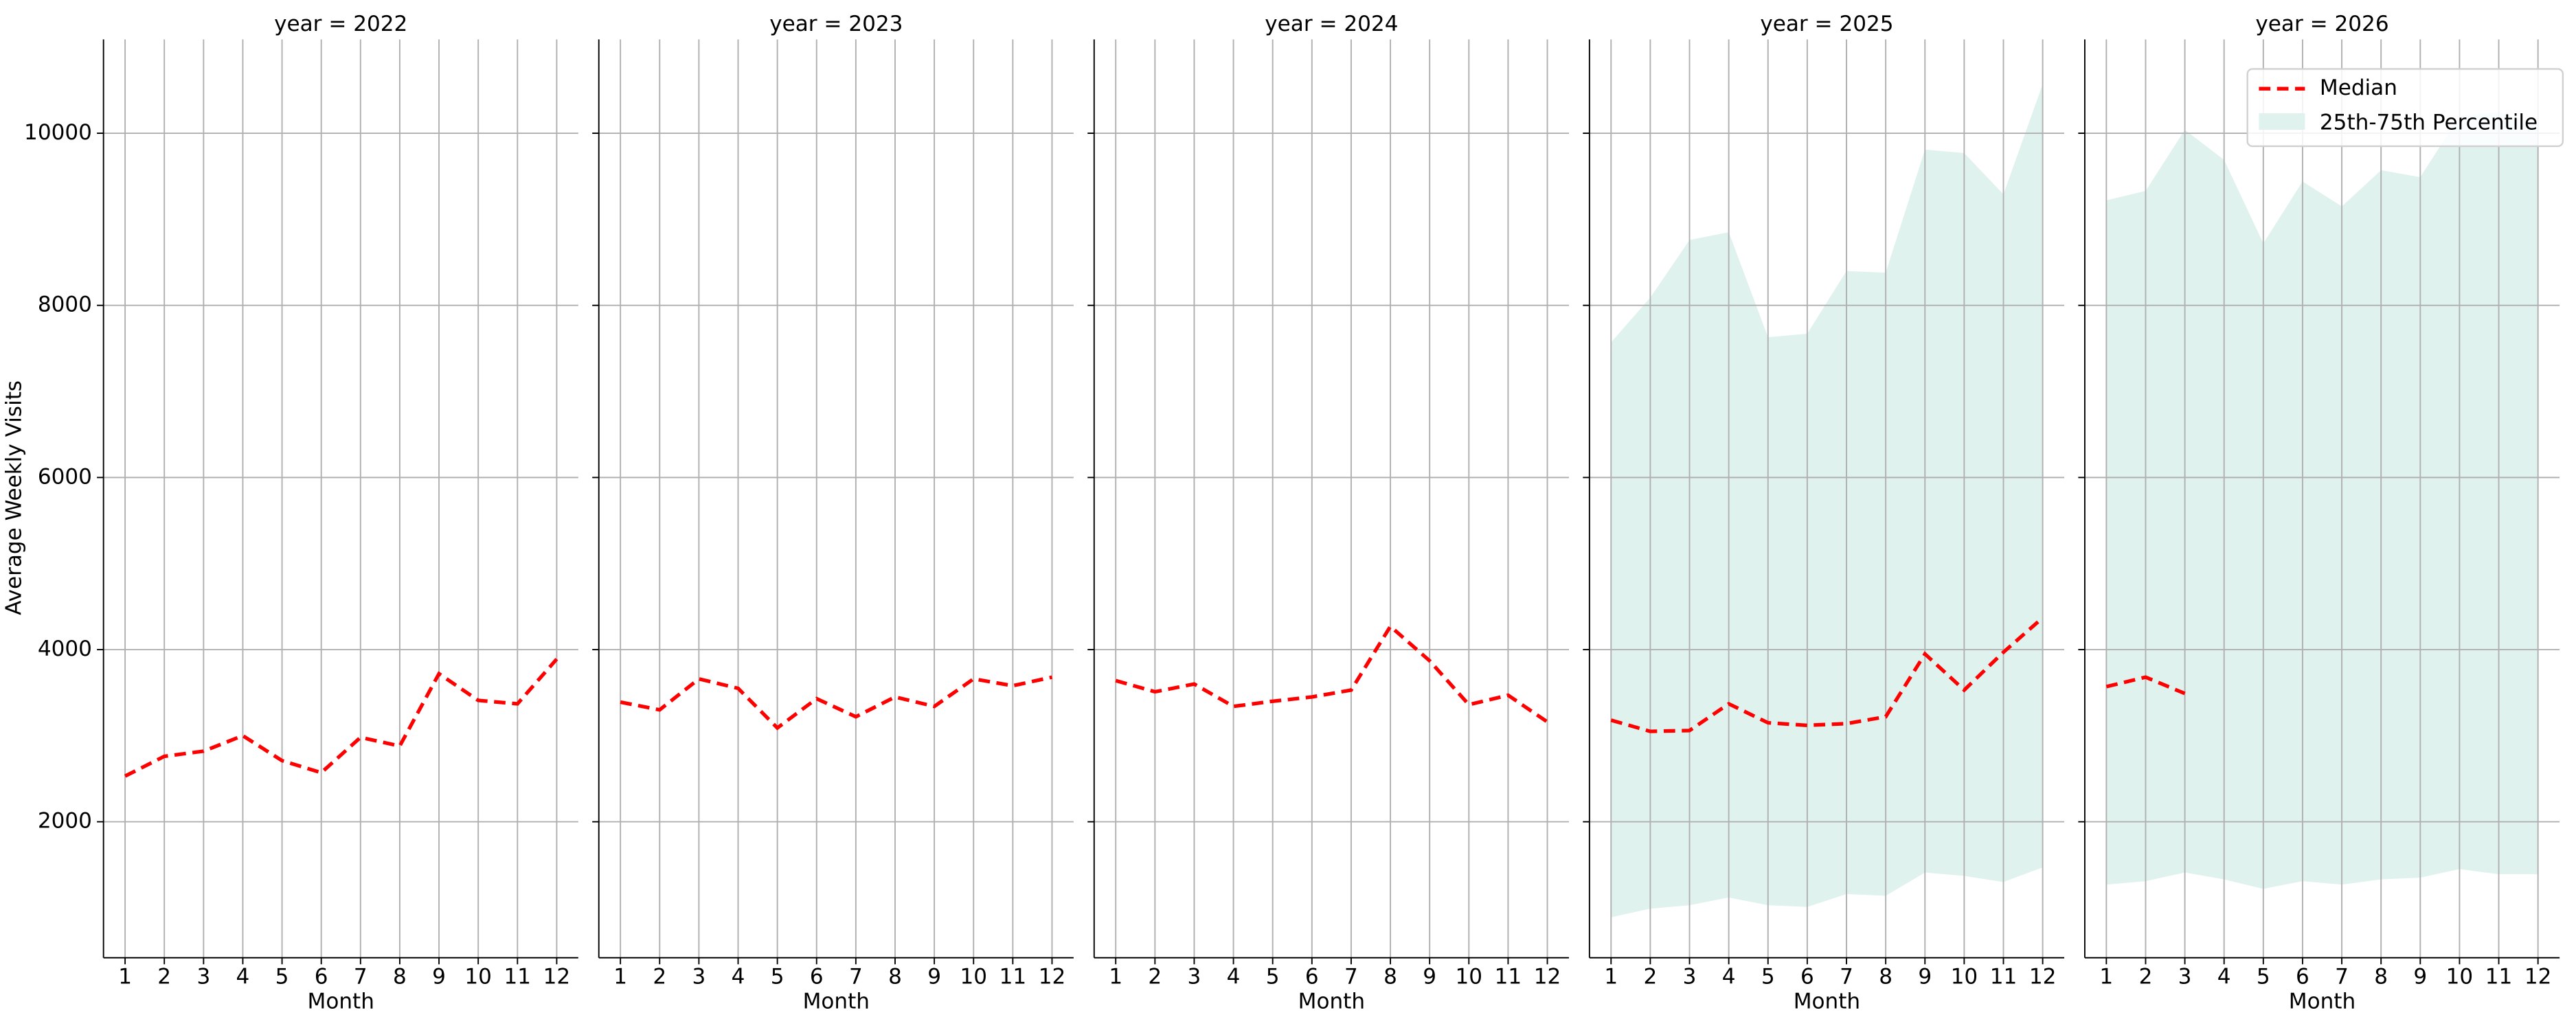 This screenshot has height=1030, width=2576. I want to click on y-tick-label: 10000, so click(58, 132).